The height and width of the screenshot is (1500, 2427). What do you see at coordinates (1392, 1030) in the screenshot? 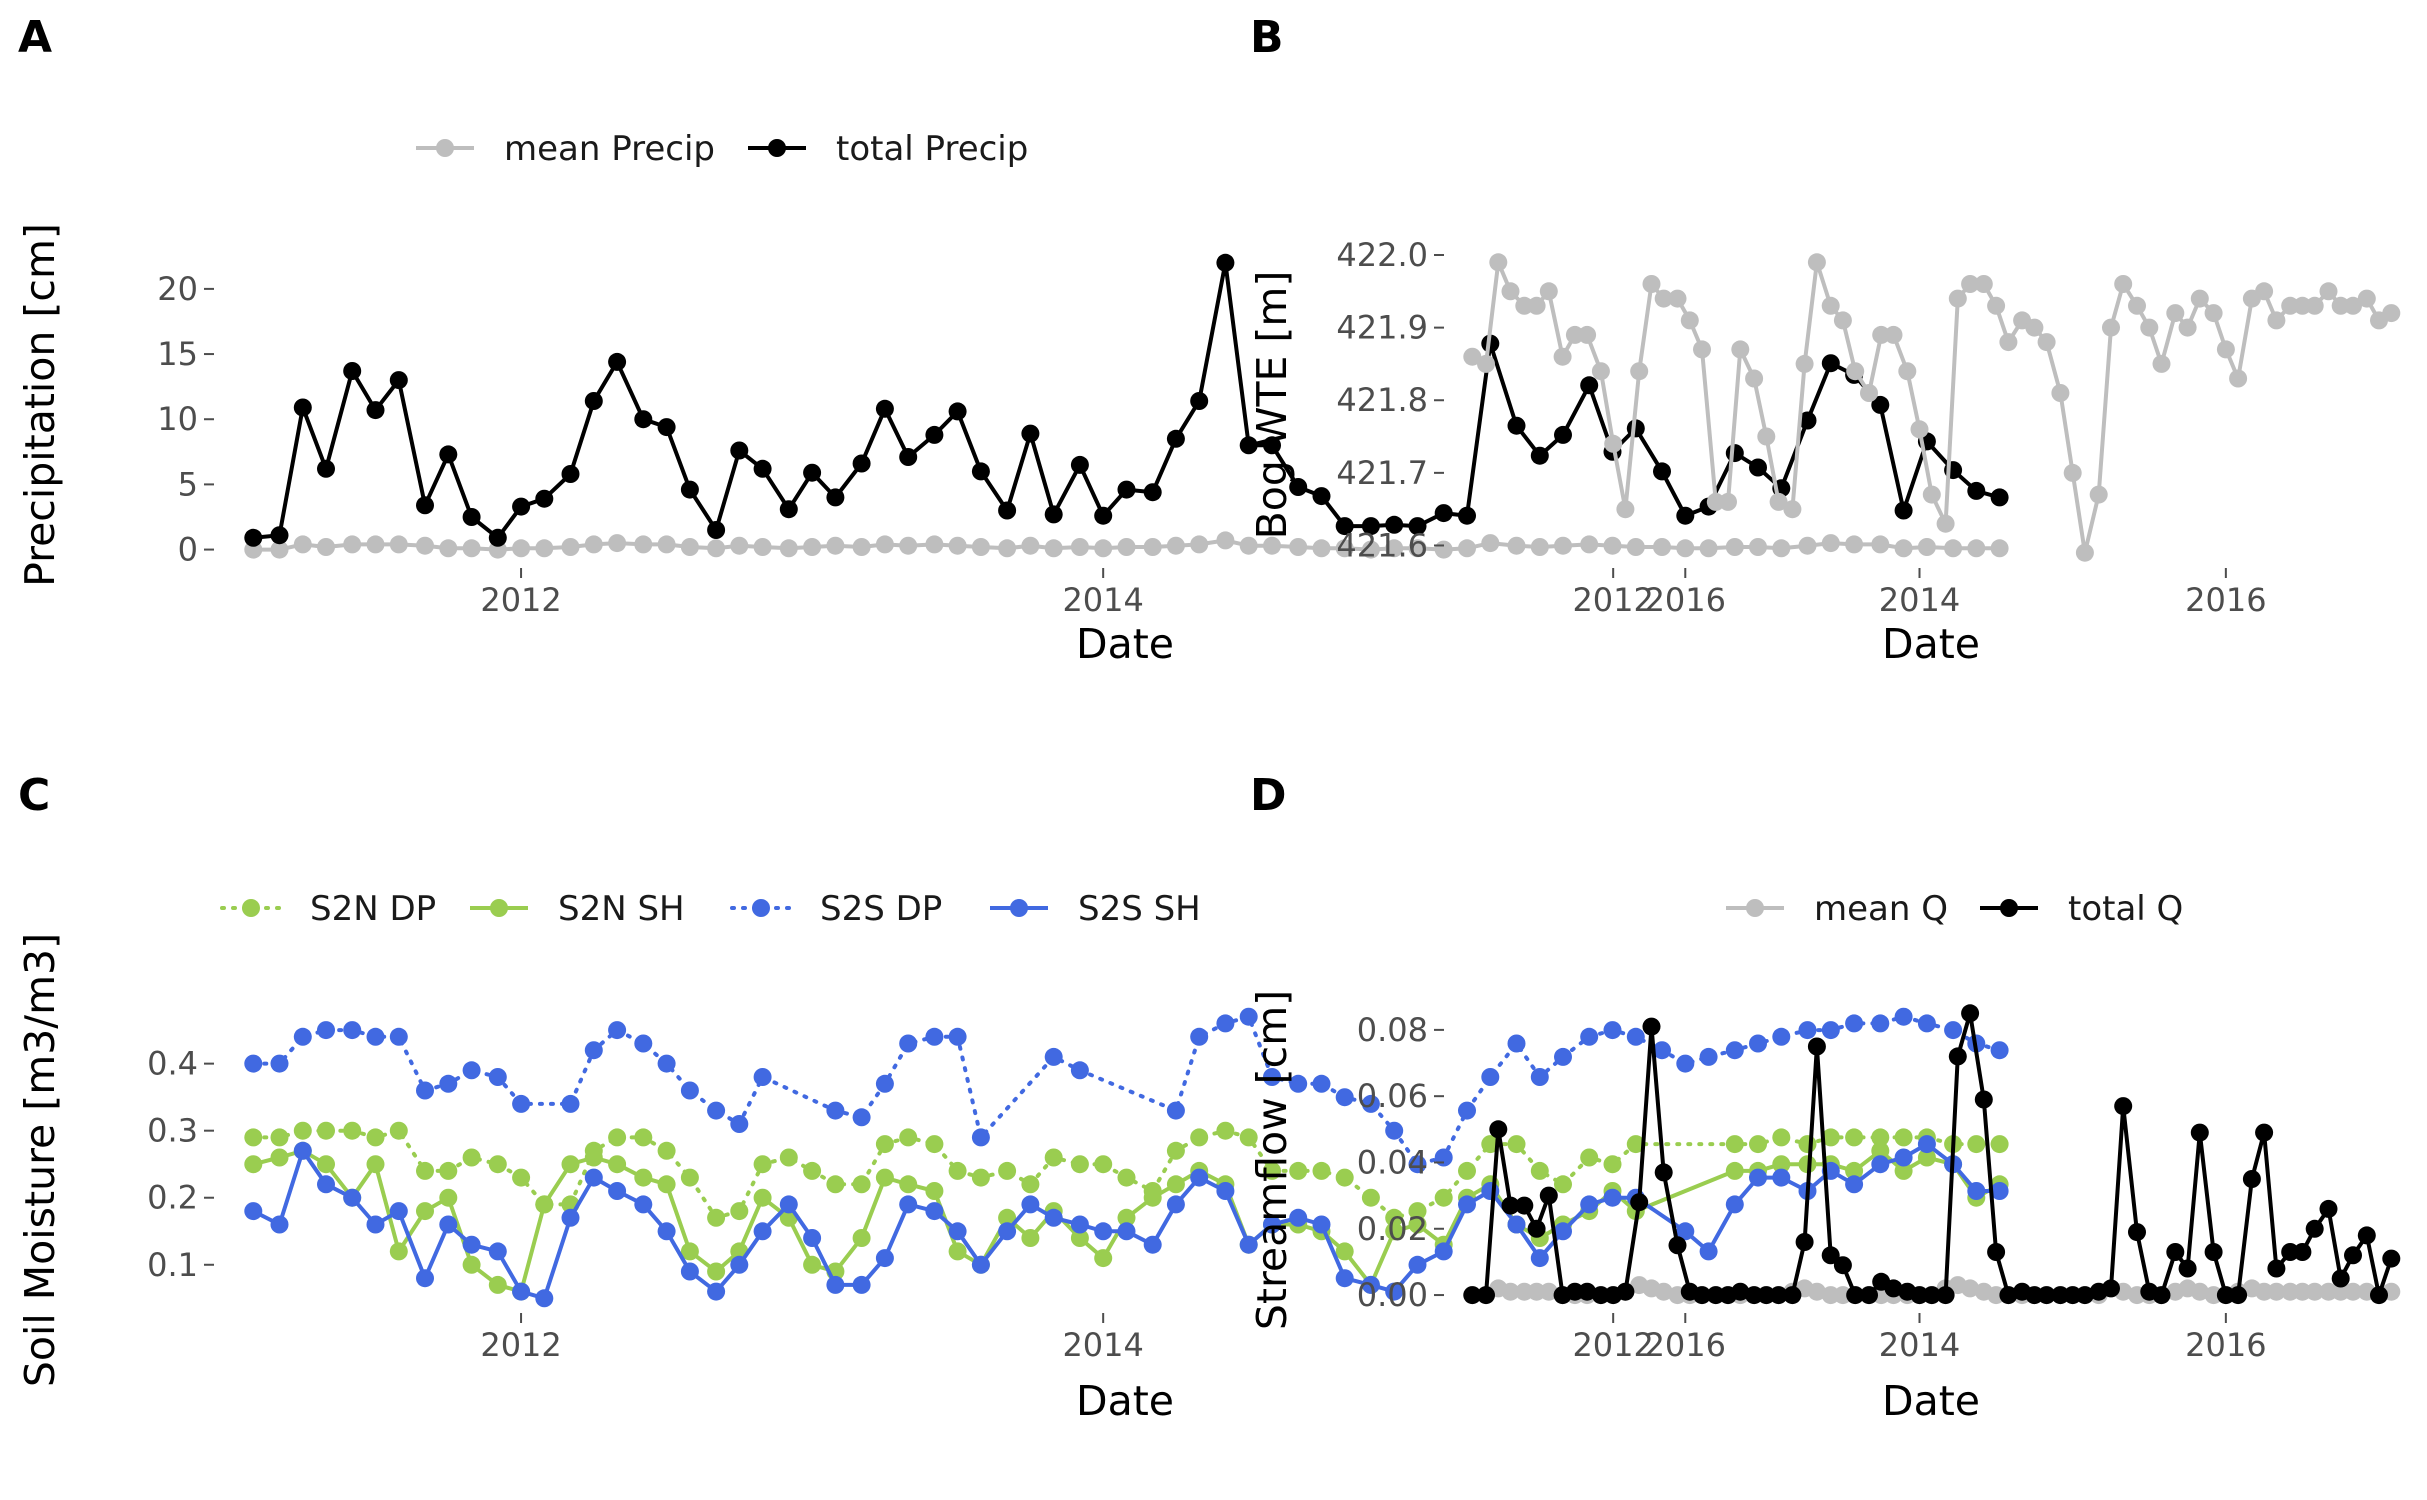
I see `y-tick-label: 0.08` at bounding box center [1392, 1030].